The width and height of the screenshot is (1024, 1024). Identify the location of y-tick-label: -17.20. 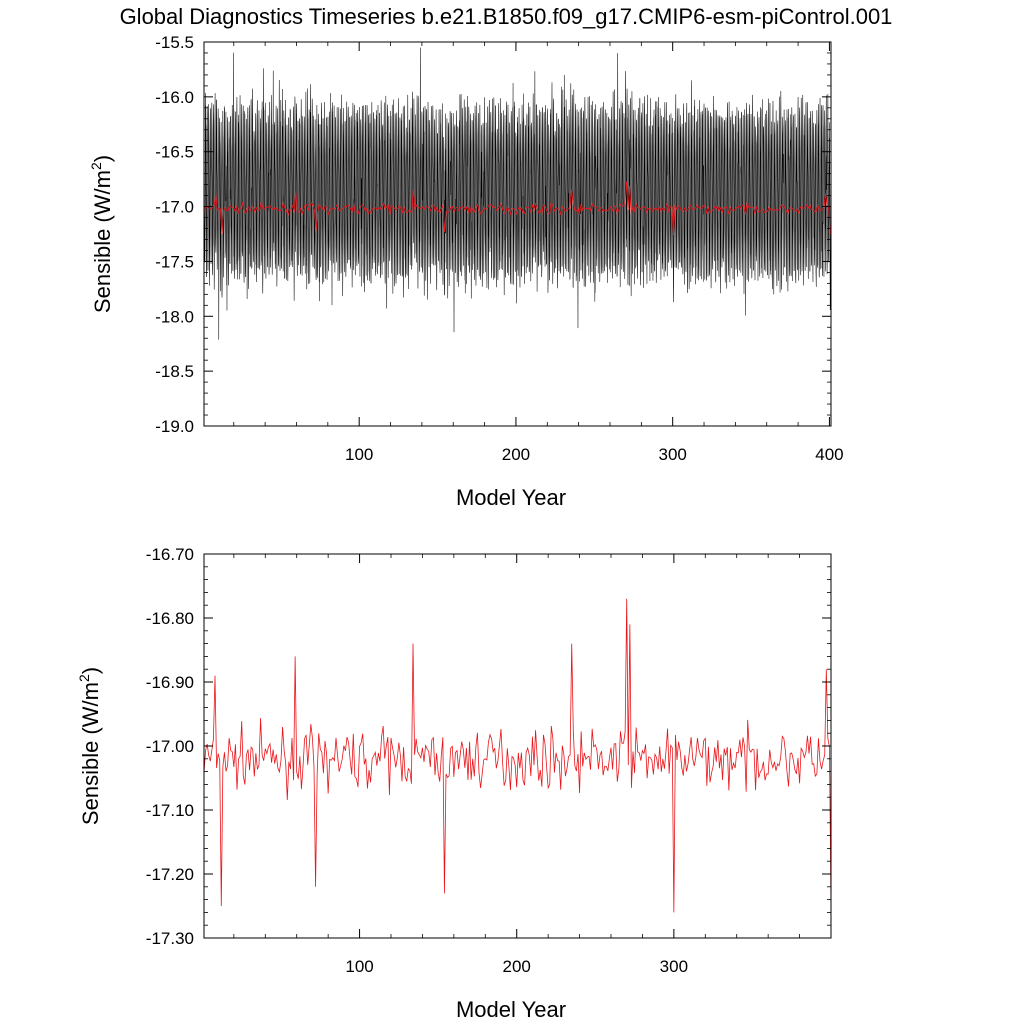
(170, 874).